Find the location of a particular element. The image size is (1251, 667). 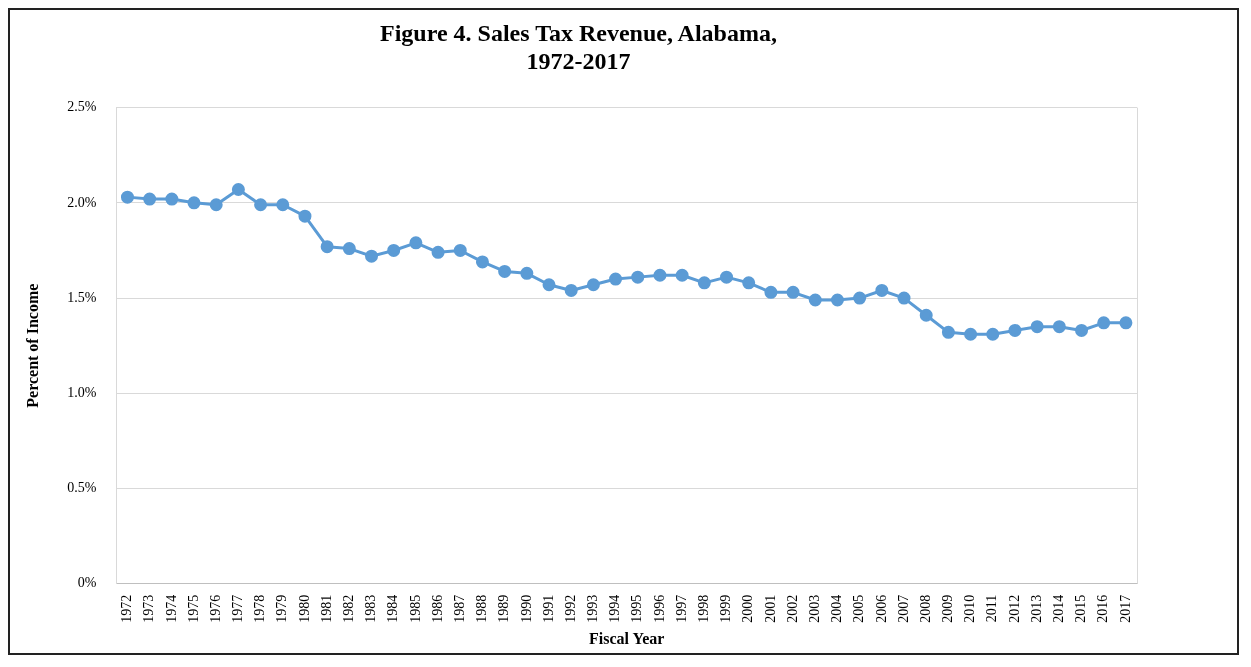

x-tick-label: 2012 is located at coordinates (1014, 608).